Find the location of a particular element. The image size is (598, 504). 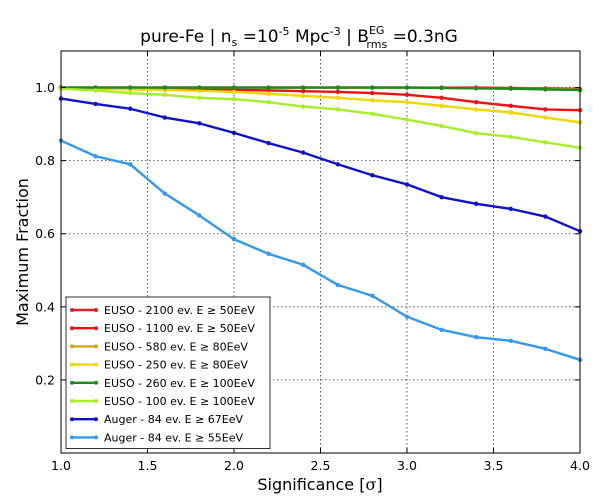

y-tick-label: 0.4 is located at coordinates (45, 306).